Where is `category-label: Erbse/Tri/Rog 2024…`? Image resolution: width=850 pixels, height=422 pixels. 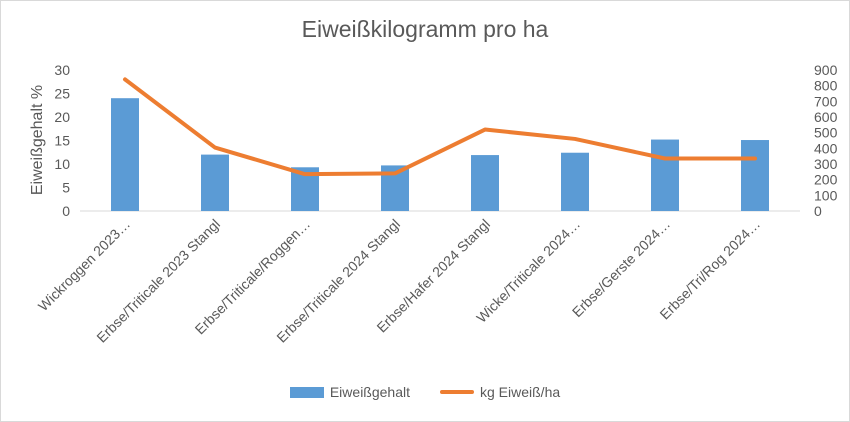
category-label: Erbse/Tri/Rog 2024… is located at coordinates (709, 269).